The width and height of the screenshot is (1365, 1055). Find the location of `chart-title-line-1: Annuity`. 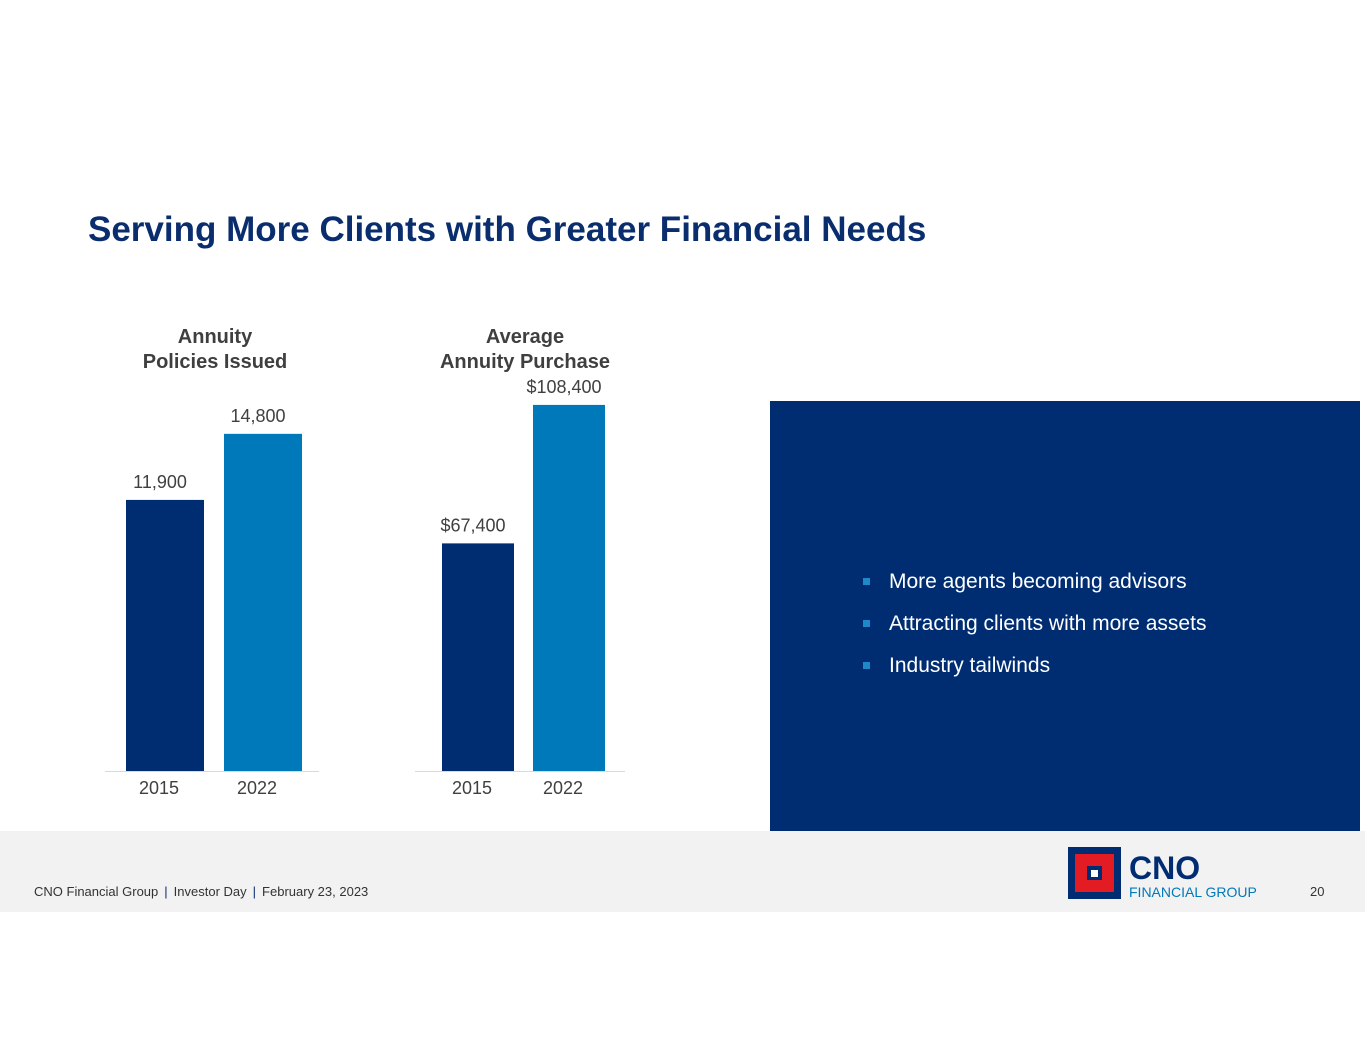

chart-title-line-1: Annuity is located at coordinates (215, 337).